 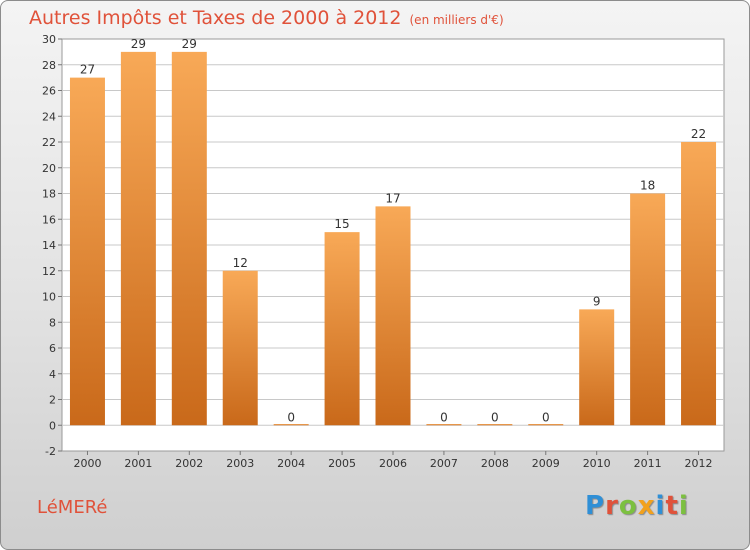 I want to click on y-tick-label: 2, so click(x=52, y=400).